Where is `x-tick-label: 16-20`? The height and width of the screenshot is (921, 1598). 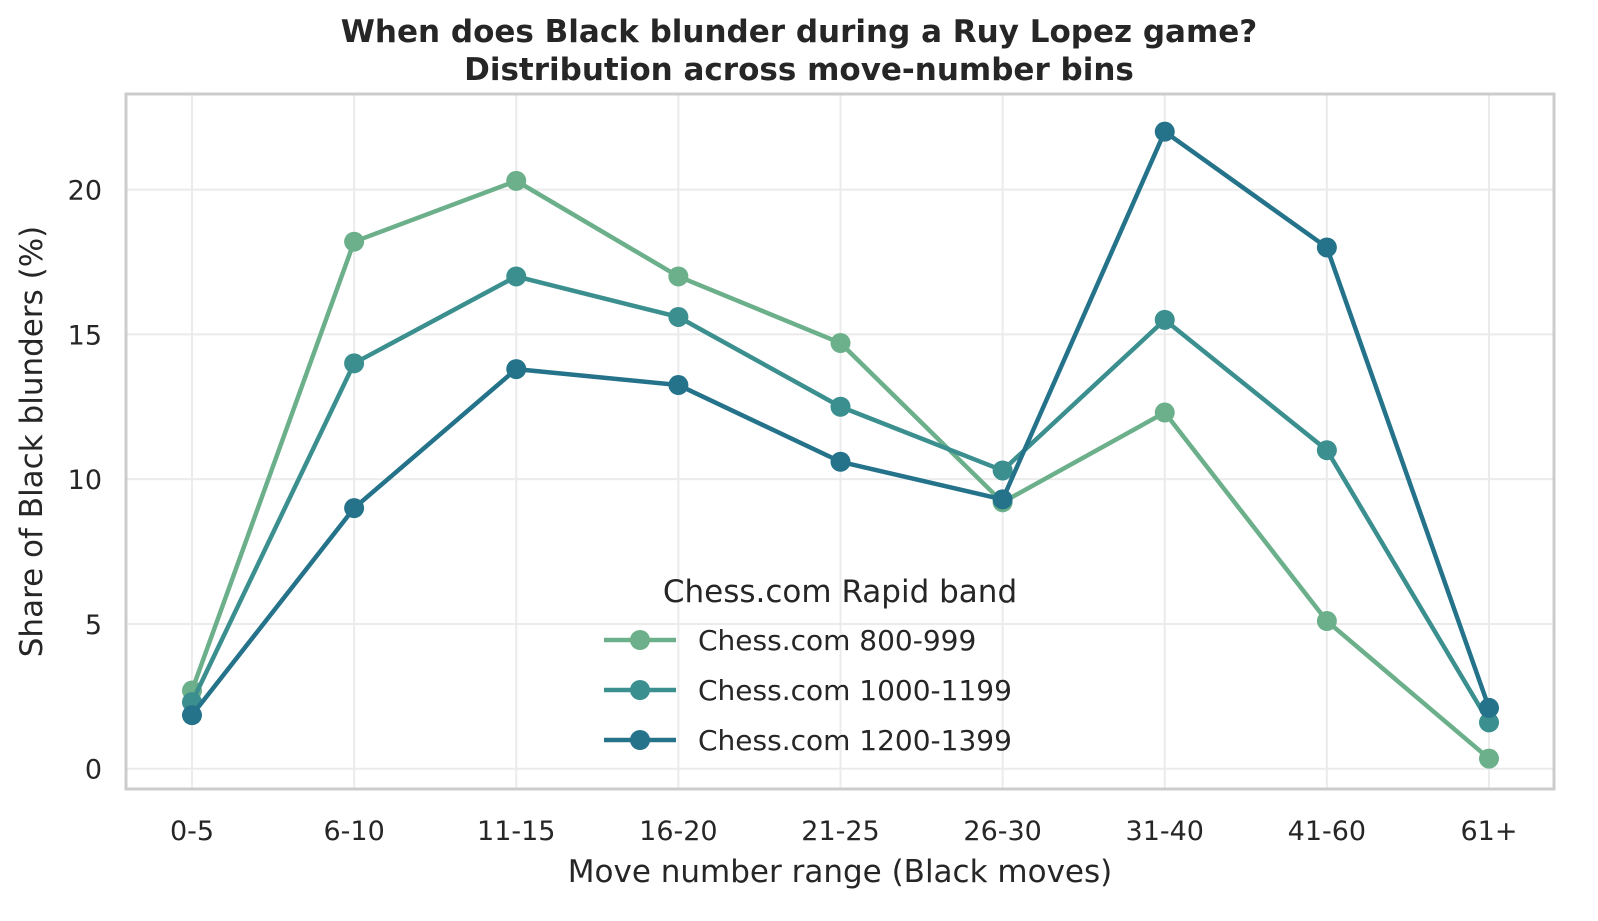
x-tick-label: 16-20 is located at coordinates (678, 831).